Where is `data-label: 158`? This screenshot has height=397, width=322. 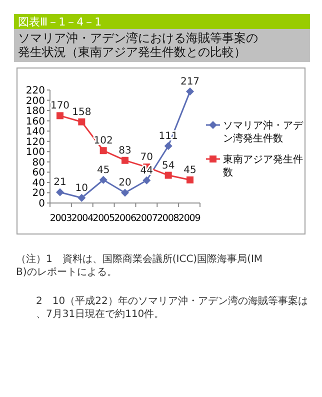 data-label: 158 is located at coordinates (82, 112).